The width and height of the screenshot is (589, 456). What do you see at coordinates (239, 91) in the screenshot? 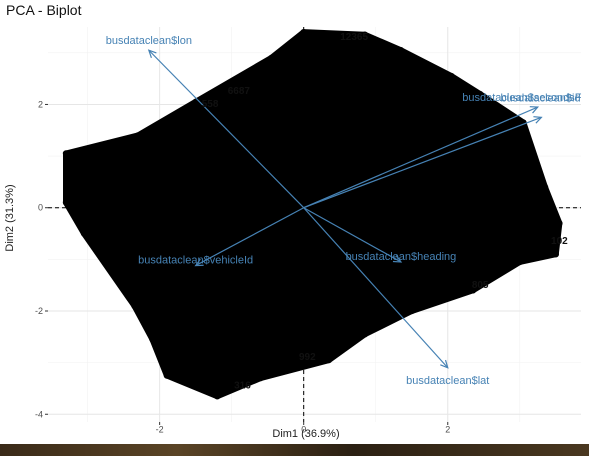
I see `observation-label: 6687` at bounding box center [239, 91].